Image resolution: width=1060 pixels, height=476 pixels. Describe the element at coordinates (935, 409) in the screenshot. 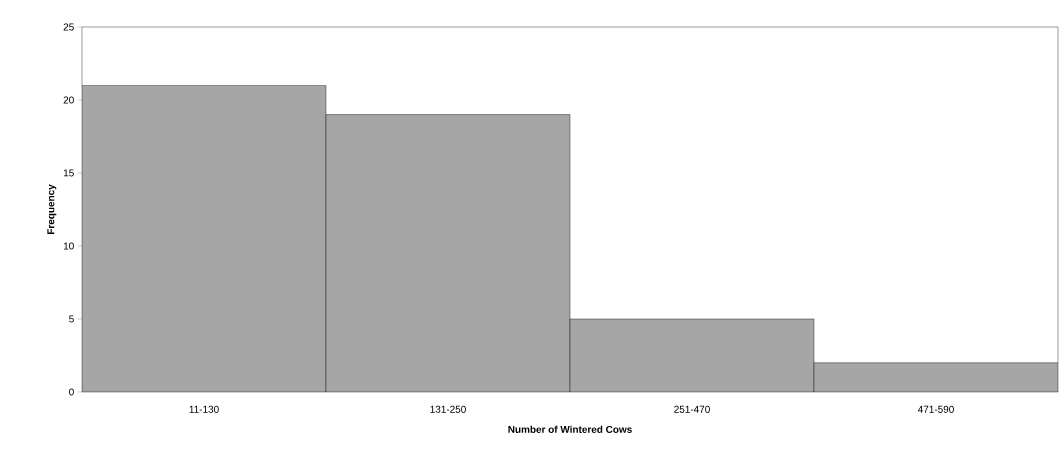

I see `x-tick-label: 471-590` at that location.